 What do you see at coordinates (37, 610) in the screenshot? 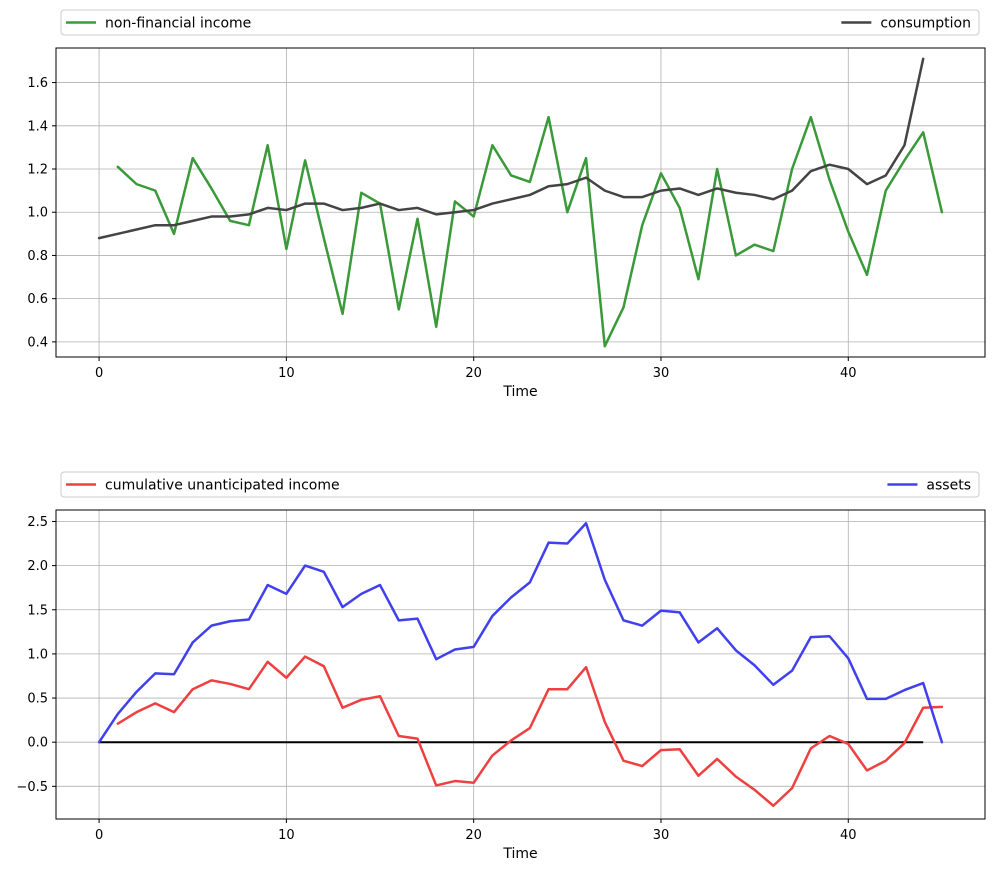
I see `y-tick-label: 1.5` at bounding box center [37, 610].